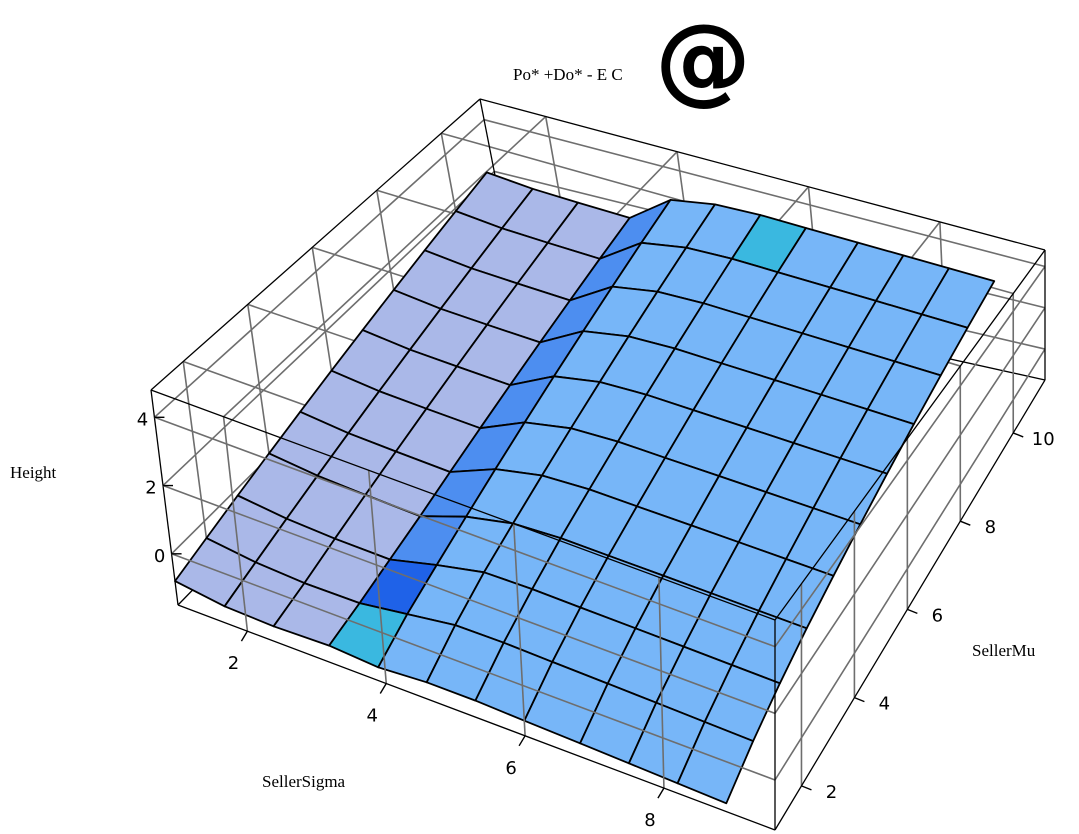 Image resolution: width=1079 pixels, height=834 pixels. What do you see at coordinates (159, 556) in the screenshot?
I see `z-tick-label: 0` at bounding box center [159, 556].